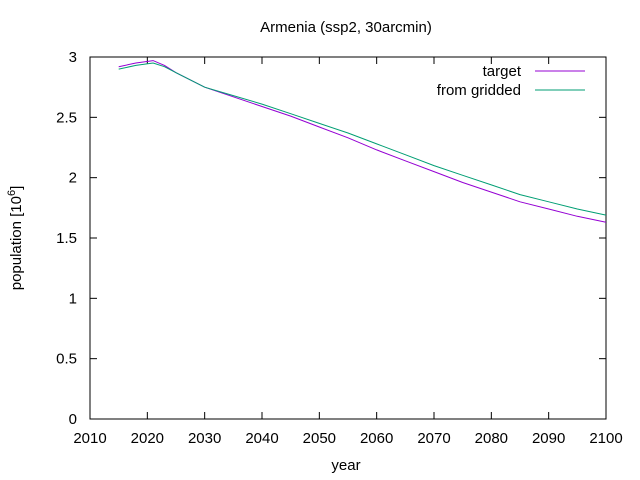 This screenshot has height=480, width=640. Describe the element at coordinates (147, 438) in the screenshot. I see `x-tick-label: 2020` at that location.